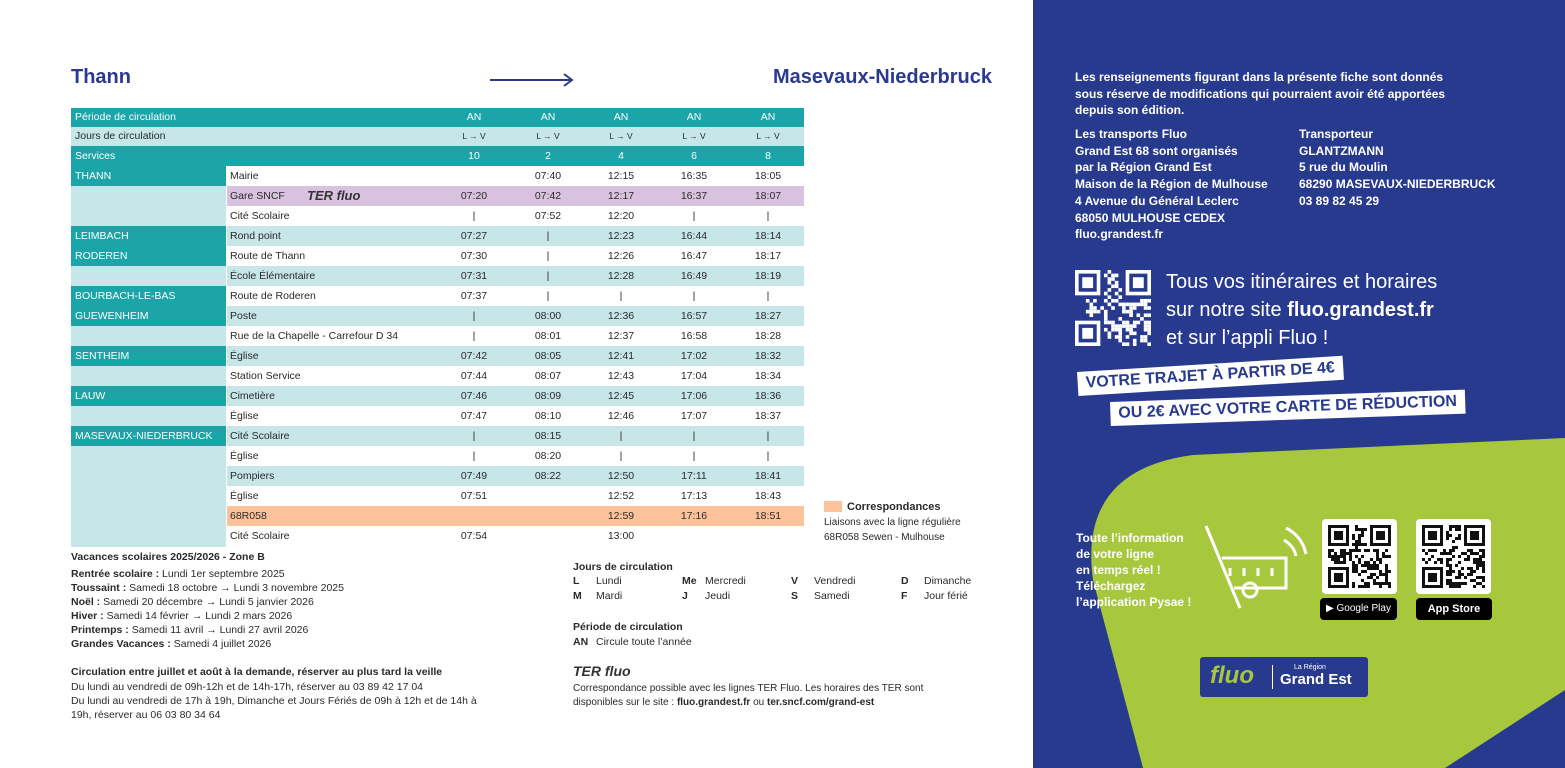 The image size is (1565, 768). I want to click on time: 18:37, so click(768, 416).